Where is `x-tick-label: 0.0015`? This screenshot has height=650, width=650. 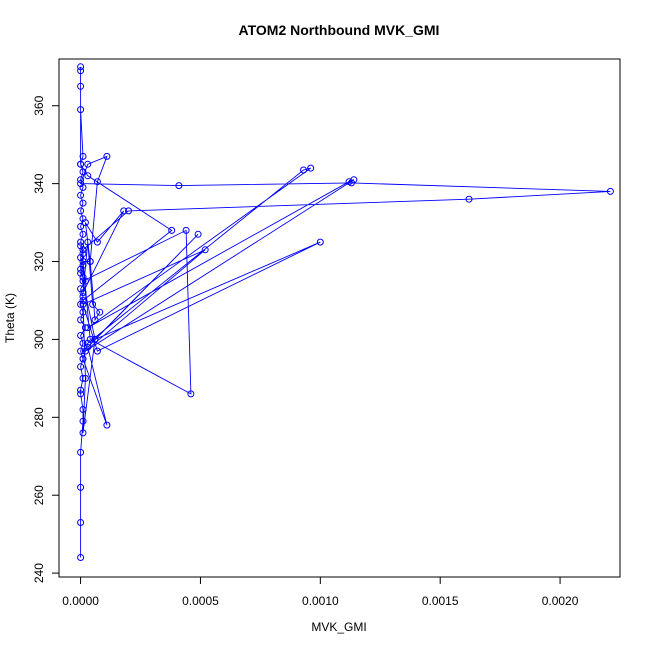 x-tick-label: 0.0015 is located at coordinates (440, 601).